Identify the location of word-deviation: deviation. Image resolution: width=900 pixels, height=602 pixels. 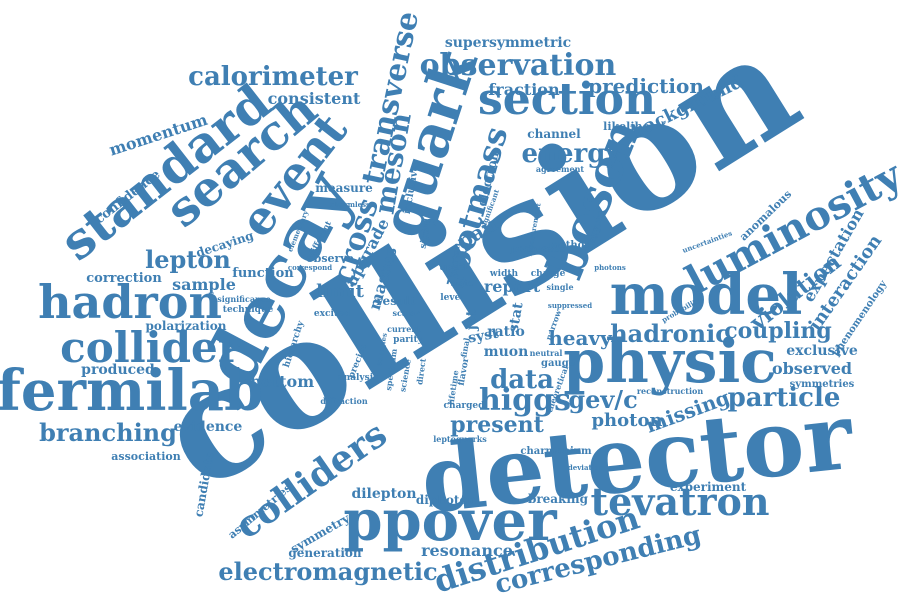
(586, 467).